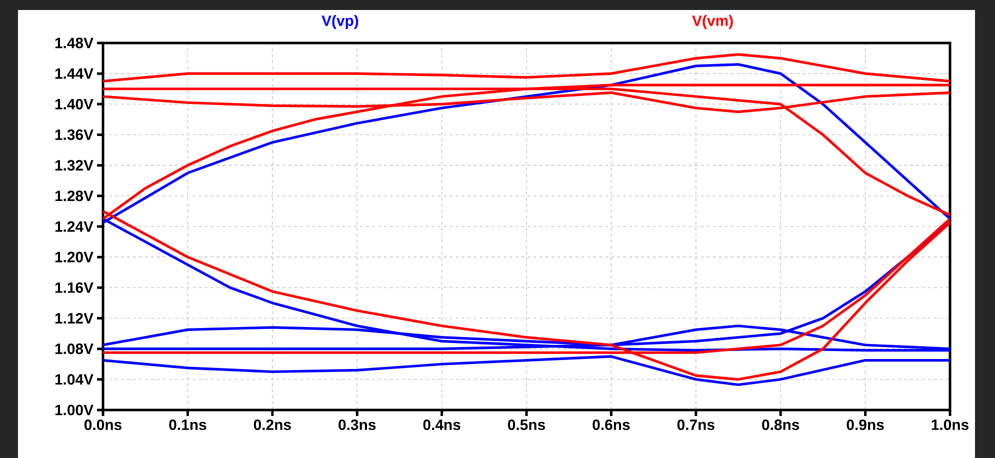  I want to click on x-tick-label: 0.3ns, so click(357, 424).